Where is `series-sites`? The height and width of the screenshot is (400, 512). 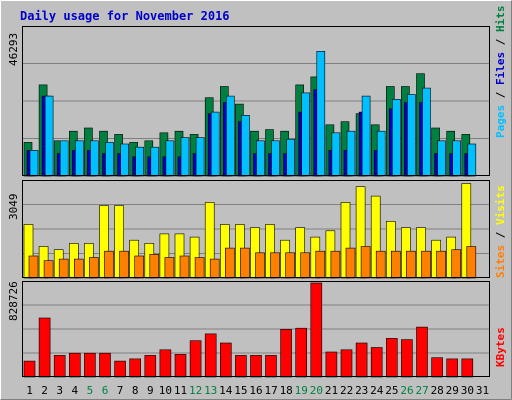 series-sites is located at coordinates (252, 262).